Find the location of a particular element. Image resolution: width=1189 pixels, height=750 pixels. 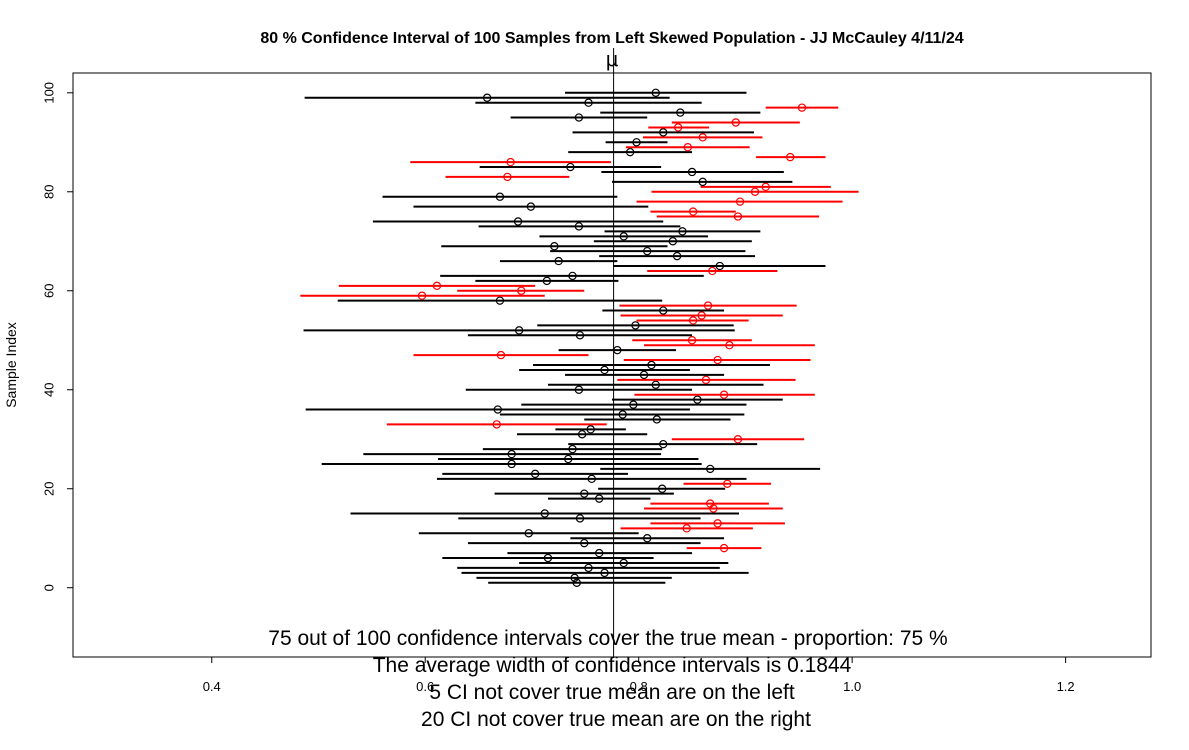

y-axis: 0 20 40 60 80 100 is located at coordinates (57, 336).